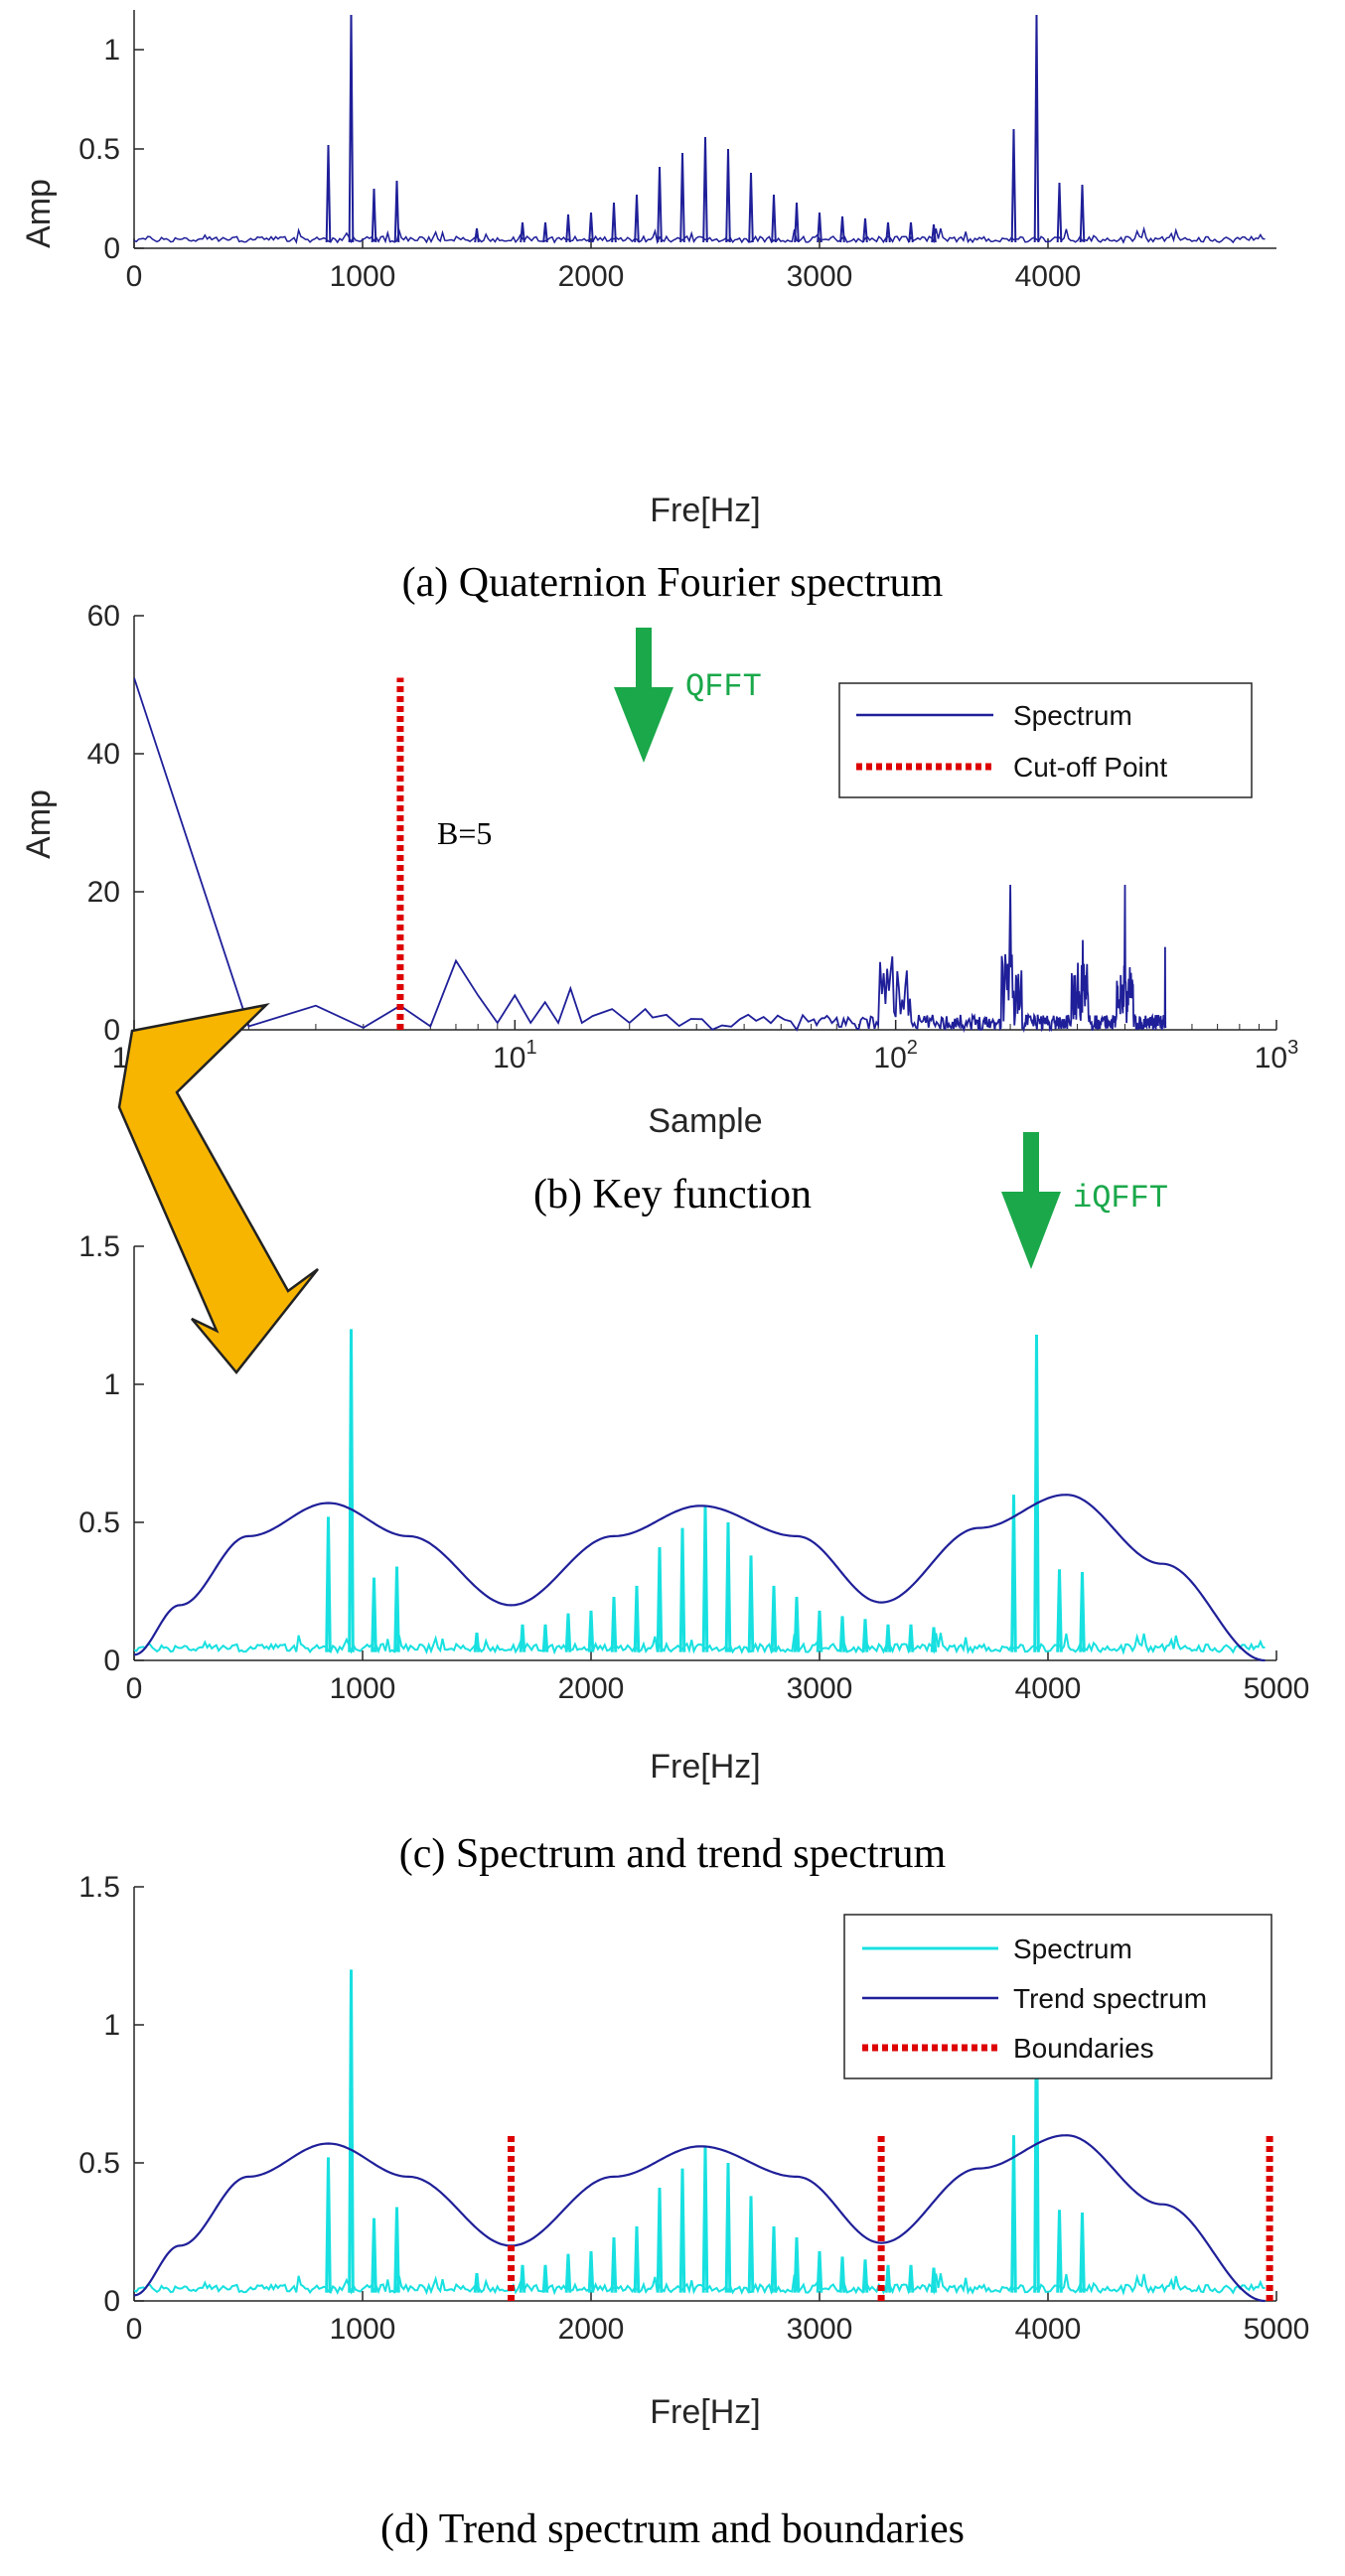  What do you see at coordinates (103, 754) in the screenshot?
I see `y-tick-label: 40` at bounding box center [103, 754].